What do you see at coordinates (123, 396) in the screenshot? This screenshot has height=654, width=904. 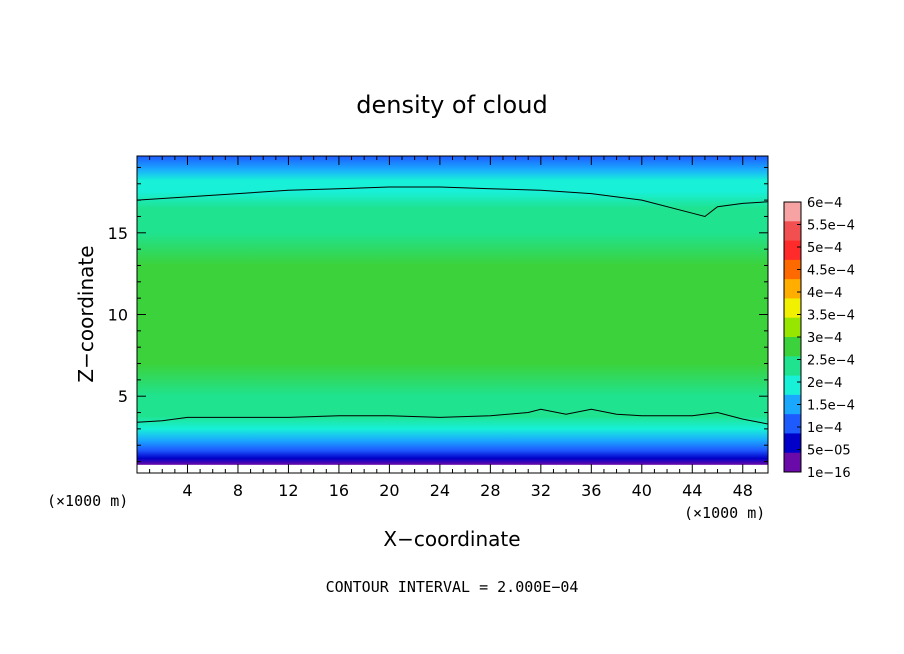 I see `y-tick-label: 5` at bounding box center [123, 396].